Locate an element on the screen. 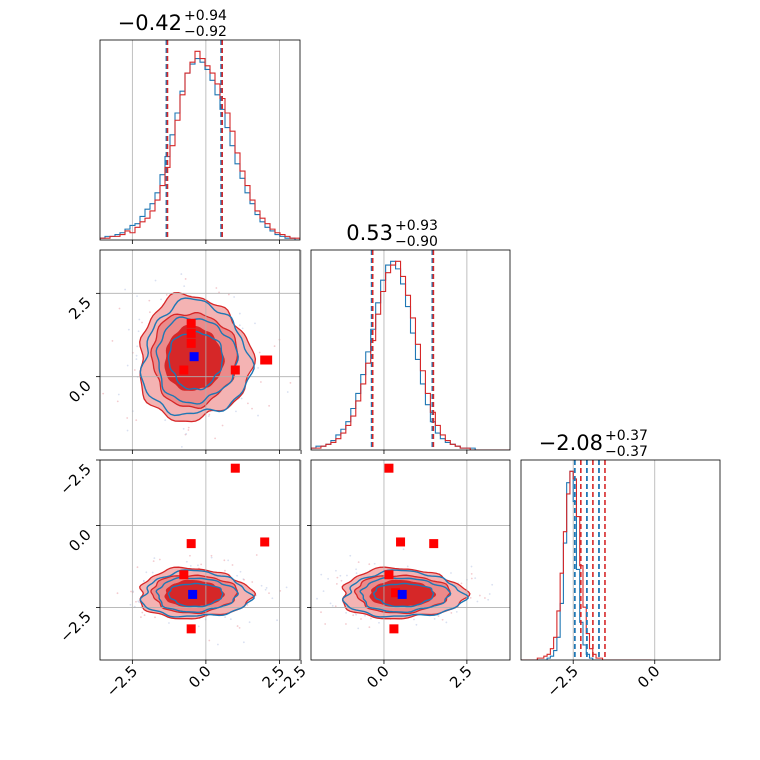  panel-title-main-0: −0.42 is located at coordinates (150, 23).